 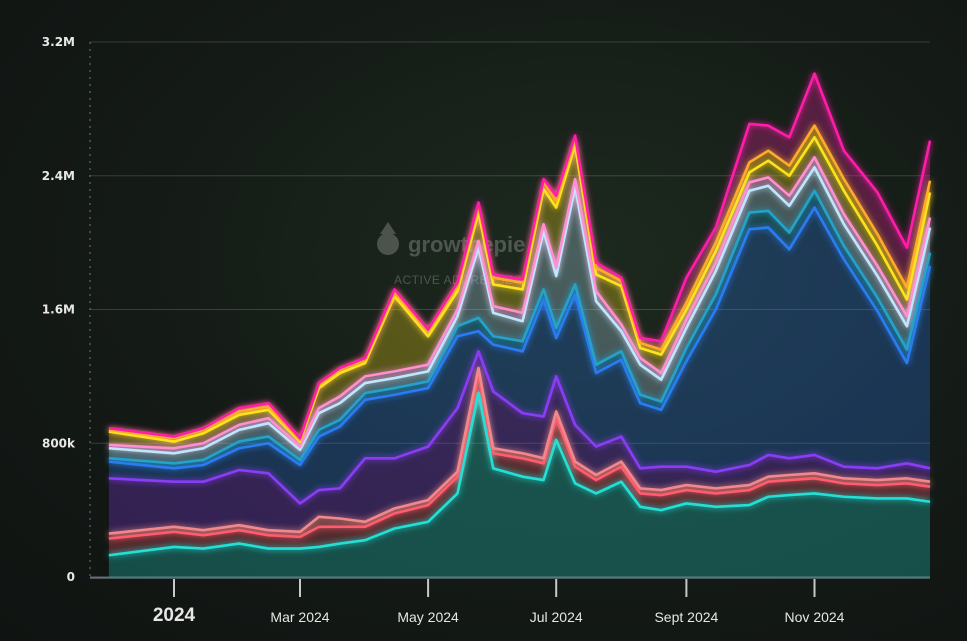 What do you see at coordinates (388, 238) in the screenshot?
I see `pie-logo-icon` at bounding box center [388, 238].